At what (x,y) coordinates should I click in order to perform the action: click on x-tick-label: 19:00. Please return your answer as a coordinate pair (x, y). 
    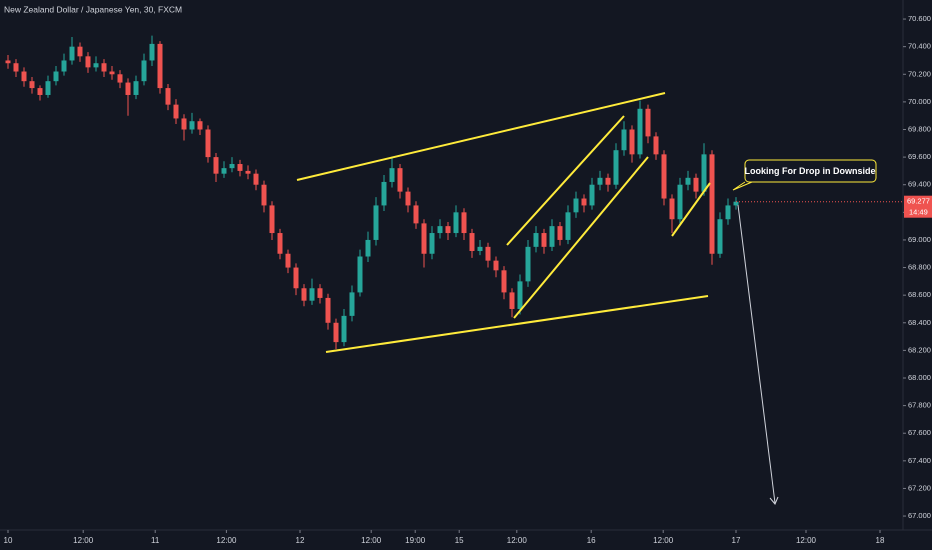
    Looking at the image, I should click on (415, 540).